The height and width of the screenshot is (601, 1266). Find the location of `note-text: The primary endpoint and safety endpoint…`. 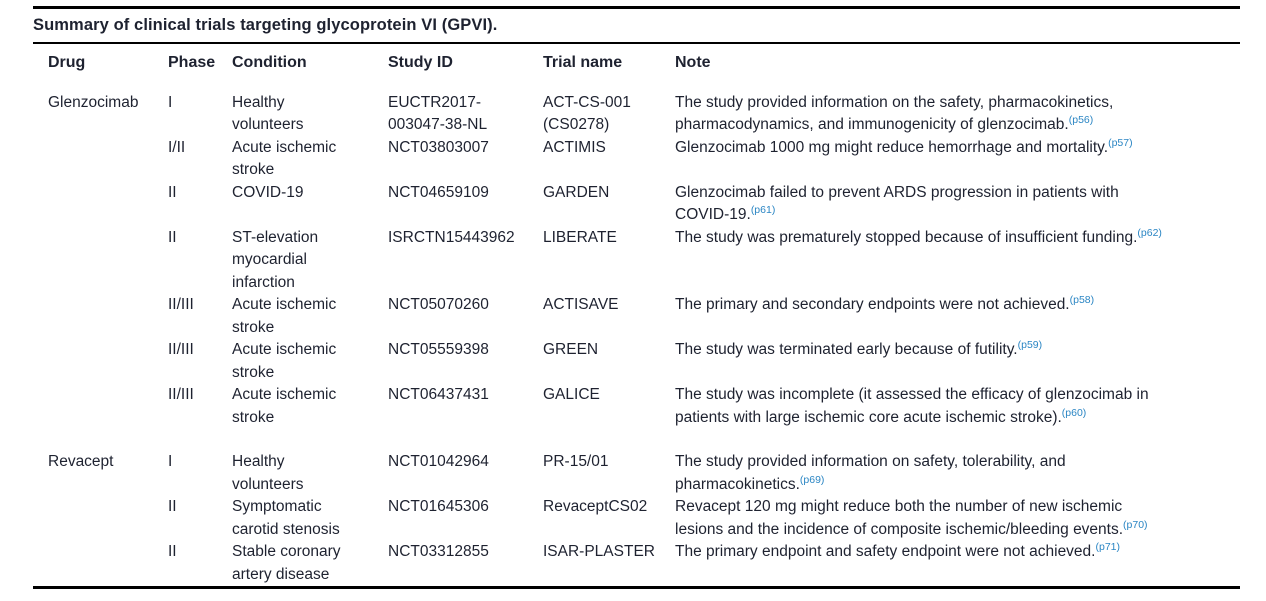

note-text: The primary endpoint and safety endpoint… is located at coordinates (885, 551).